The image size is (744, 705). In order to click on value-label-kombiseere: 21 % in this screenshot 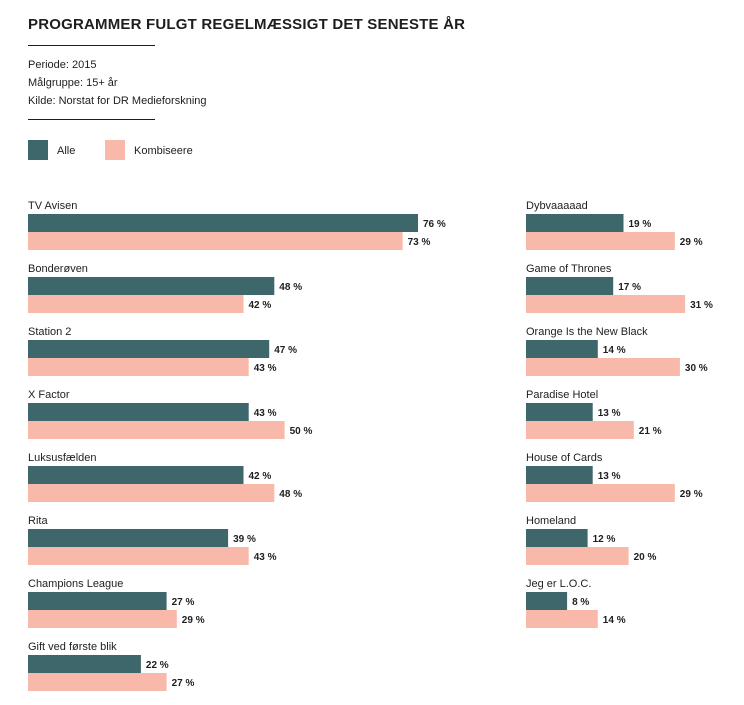, I will do `click(650, 431)`.